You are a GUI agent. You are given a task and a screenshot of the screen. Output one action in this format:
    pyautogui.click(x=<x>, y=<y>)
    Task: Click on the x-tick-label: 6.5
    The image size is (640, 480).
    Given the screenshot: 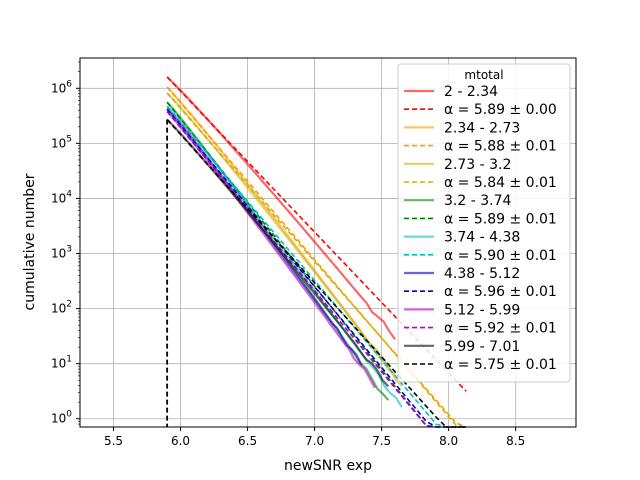 What is the action you would take?
    pyautogui.click(x=247, y=441)
    